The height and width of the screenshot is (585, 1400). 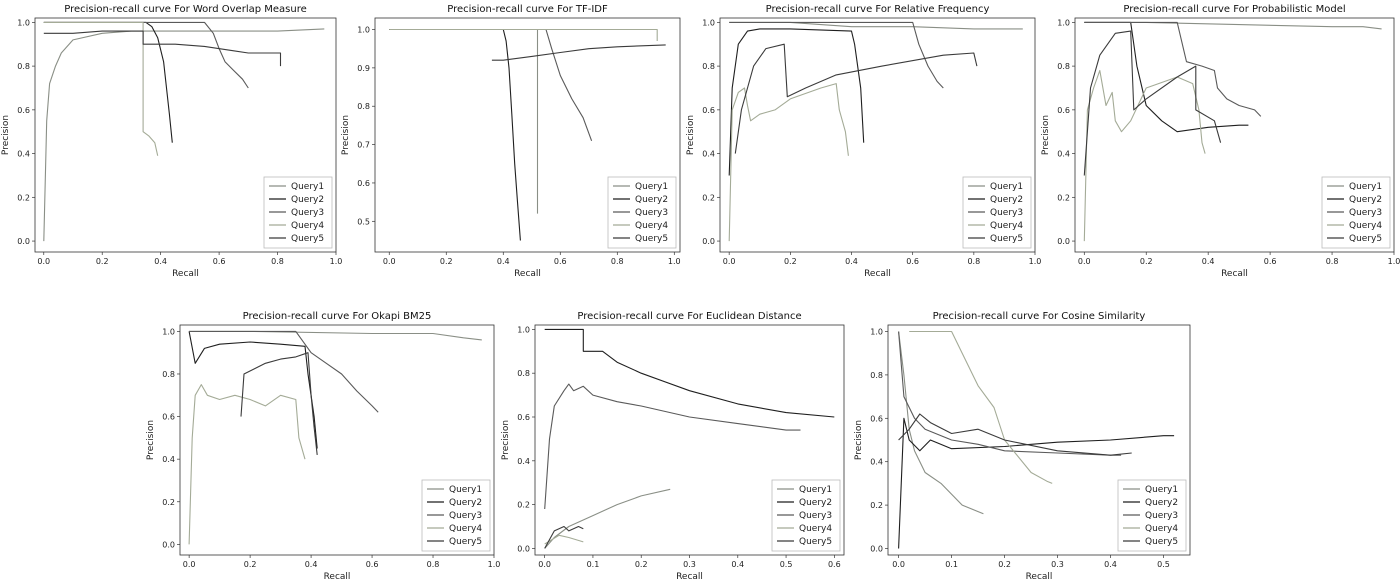 What do you see at coordinates (363, 145) in the screenshot?
I see `y-tick-label: 0.7` at bounding box center [363, 145].